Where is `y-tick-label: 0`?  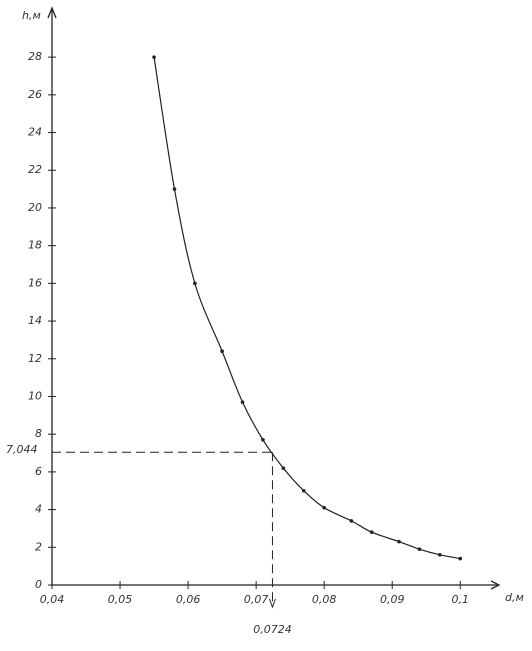 y-tick-label: 0 is located at coordinates (38, 584).